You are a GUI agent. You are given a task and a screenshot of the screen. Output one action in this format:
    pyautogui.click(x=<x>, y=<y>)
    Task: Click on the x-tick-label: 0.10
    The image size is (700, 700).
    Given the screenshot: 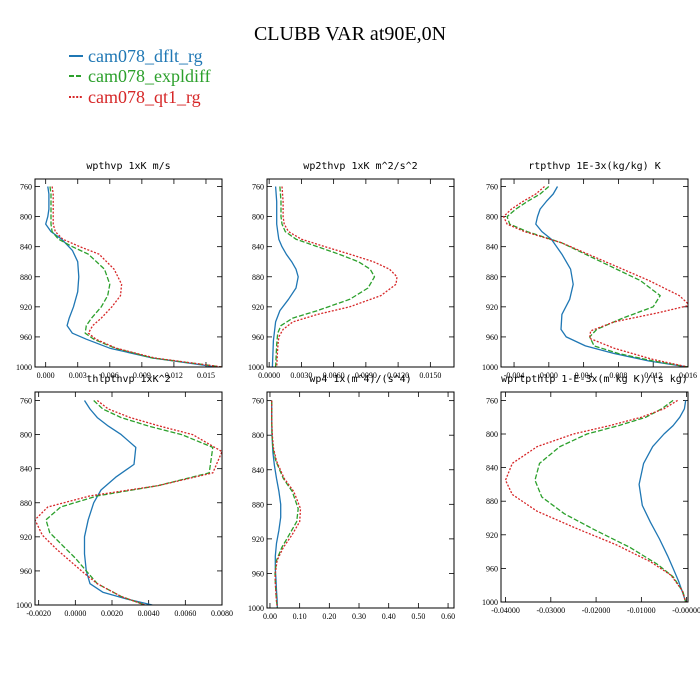 What is the action you would take?
    pyautogui.click(x=300, y=616)
    